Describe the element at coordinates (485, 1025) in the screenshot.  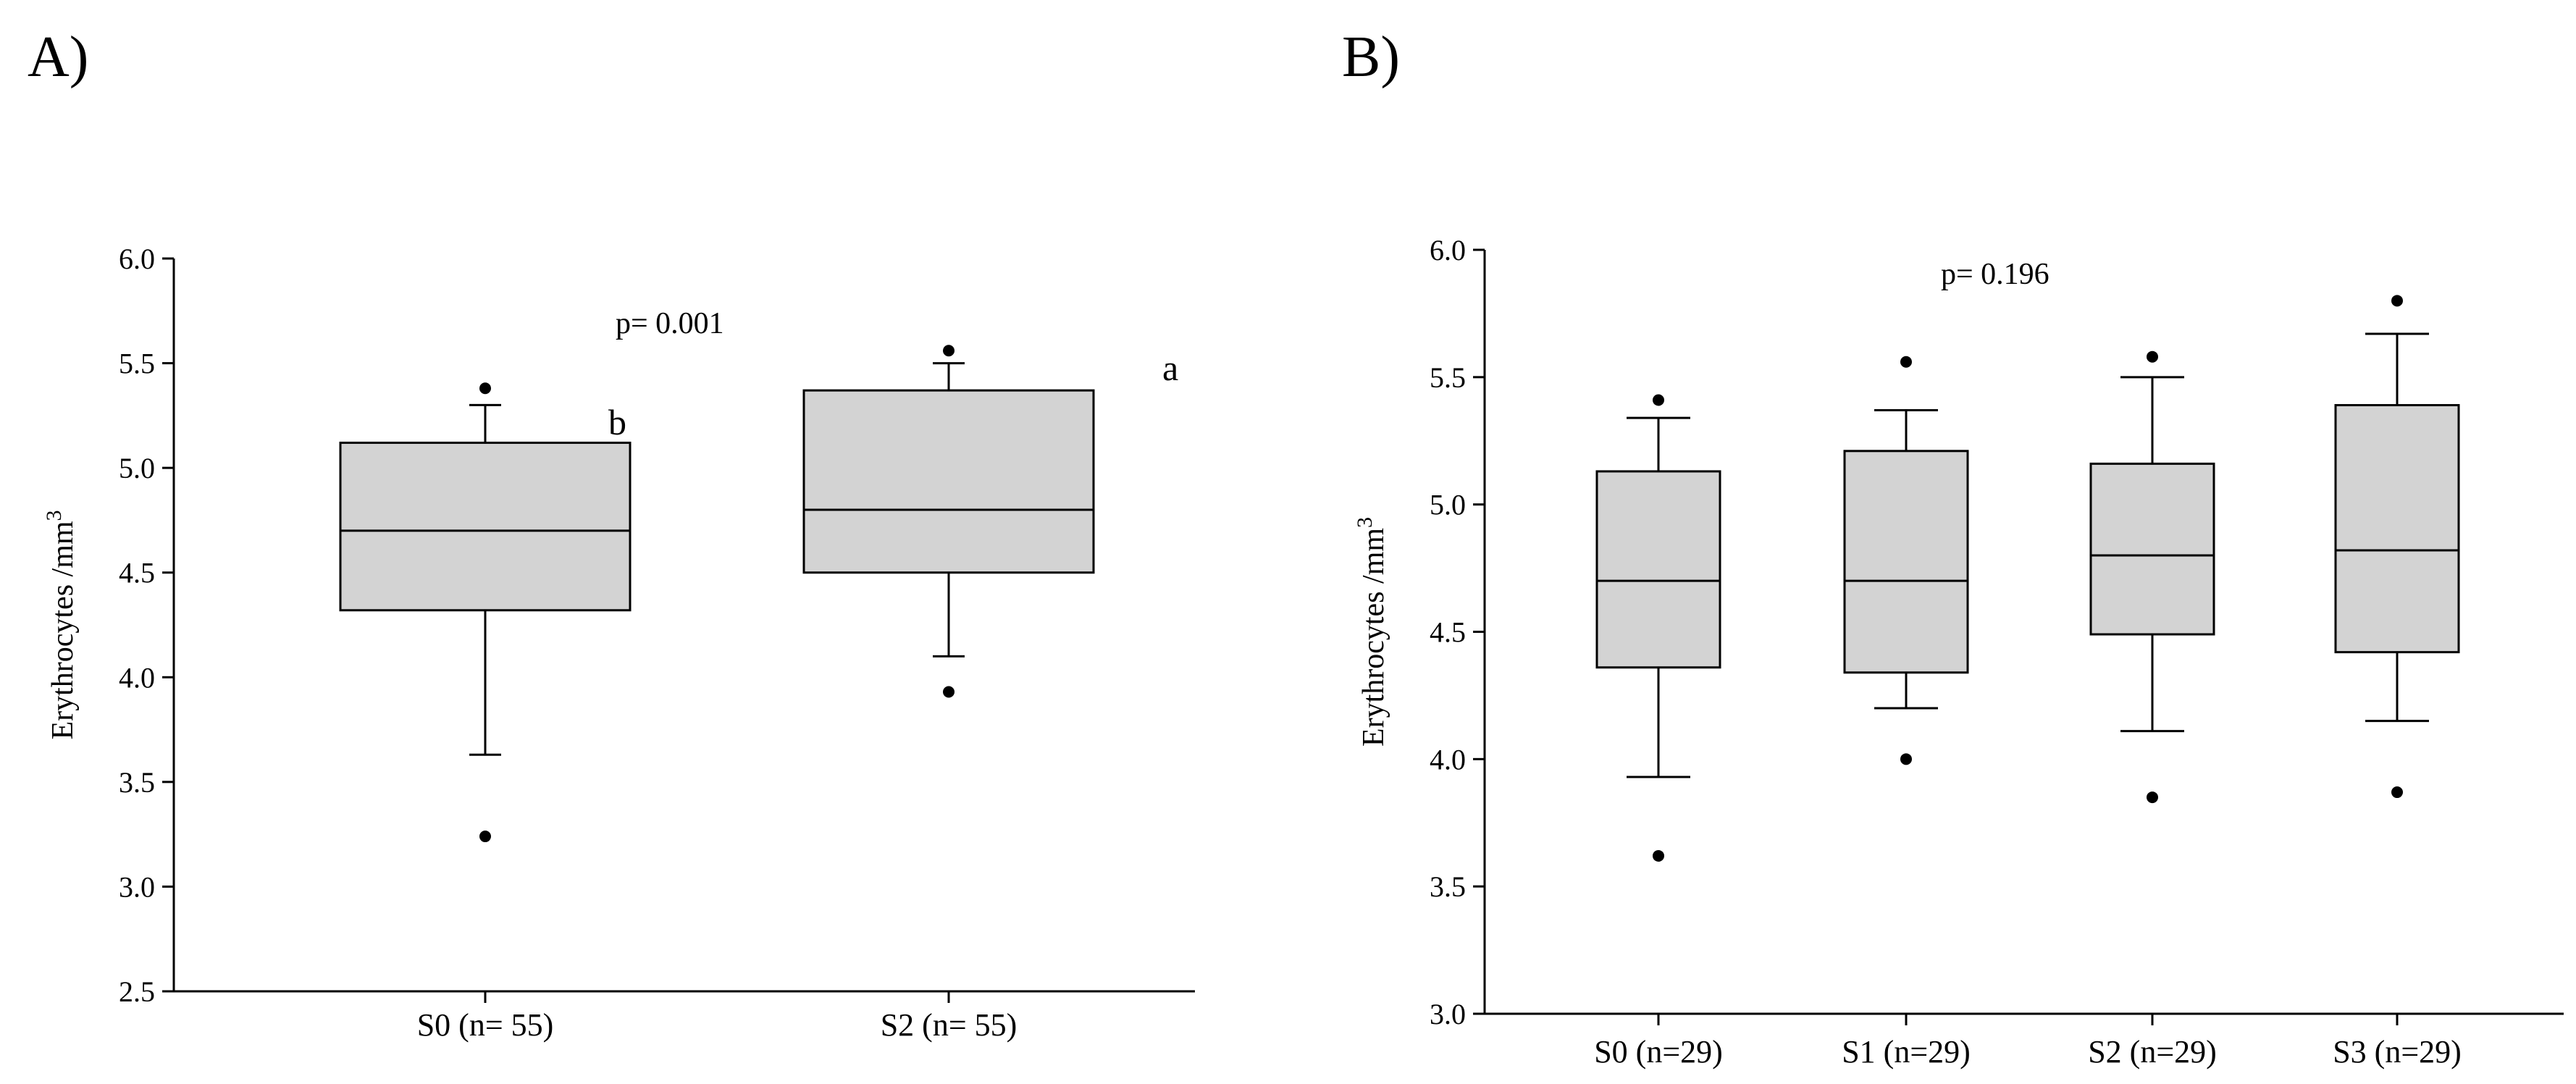
I see `x-category-label: S0 (n= 55)` at that location.